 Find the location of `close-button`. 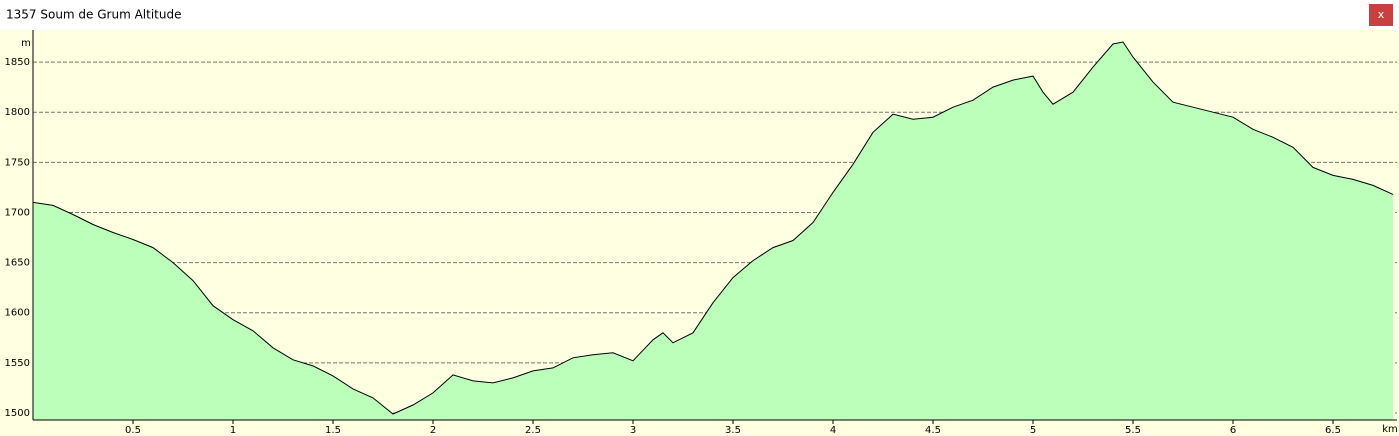

close-button is located at coordinates (1381, 15).